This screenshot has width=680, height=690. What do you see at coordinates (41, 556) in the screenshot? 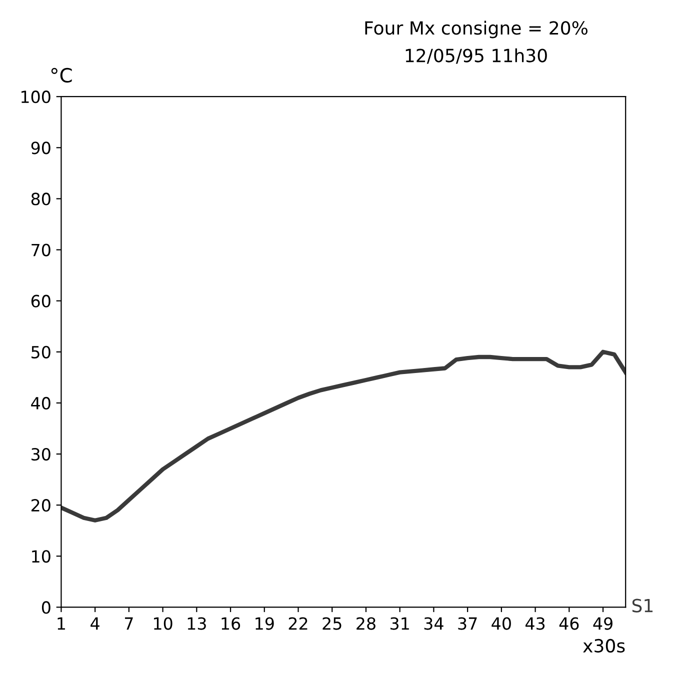
I see `y-tick-label: 10` at bounding box center [41, 556].